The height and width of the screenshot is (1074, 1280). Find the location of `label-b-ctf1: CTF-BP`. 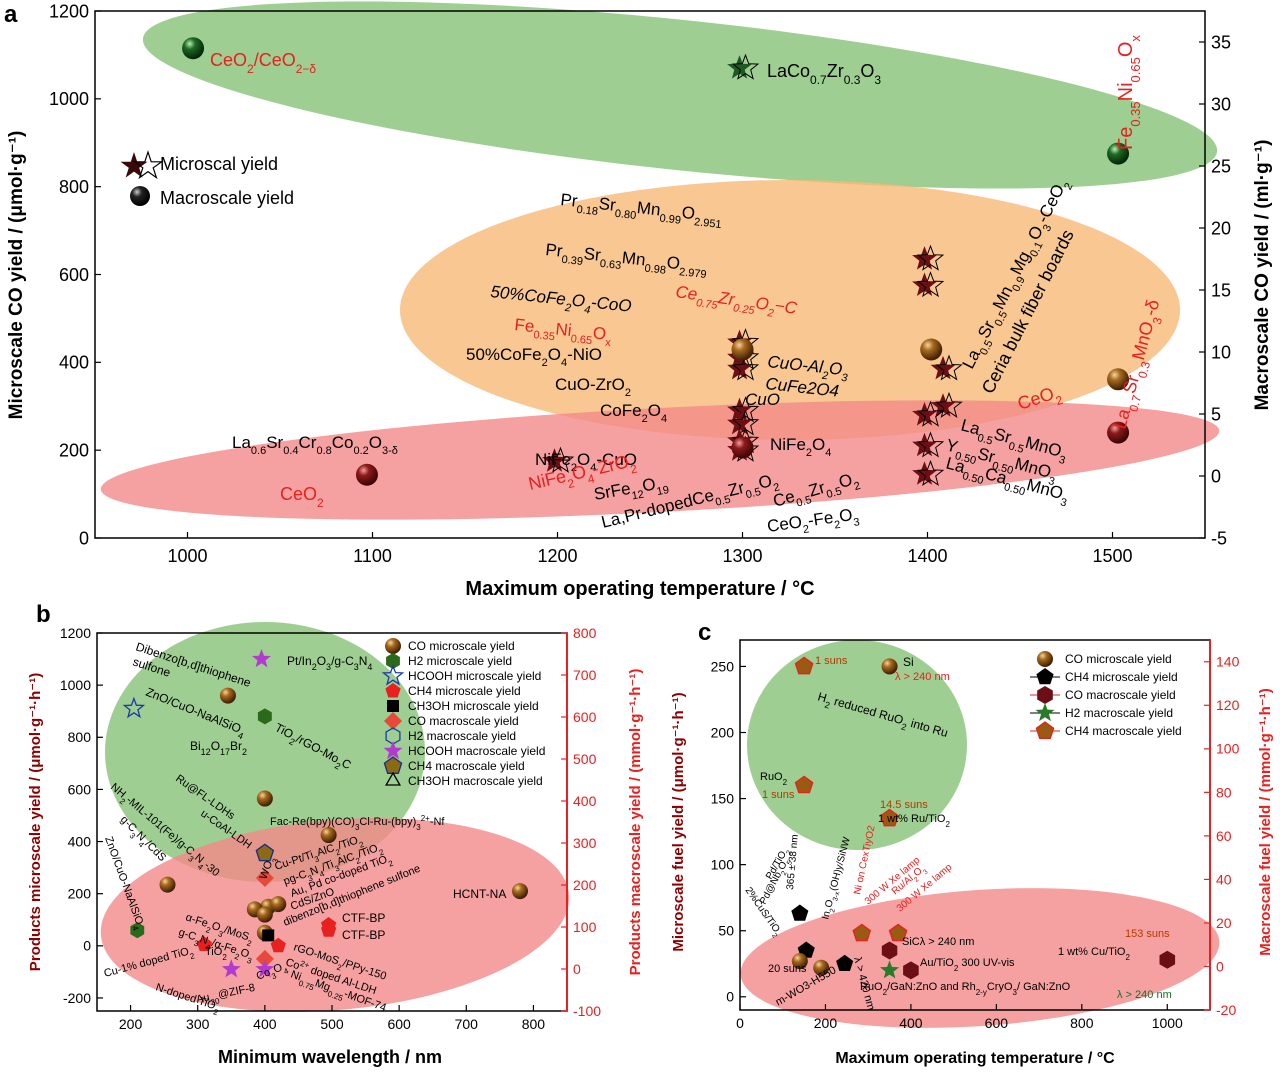

label-b-ctf1: CTF-BP is located at coordinates (363, 918).